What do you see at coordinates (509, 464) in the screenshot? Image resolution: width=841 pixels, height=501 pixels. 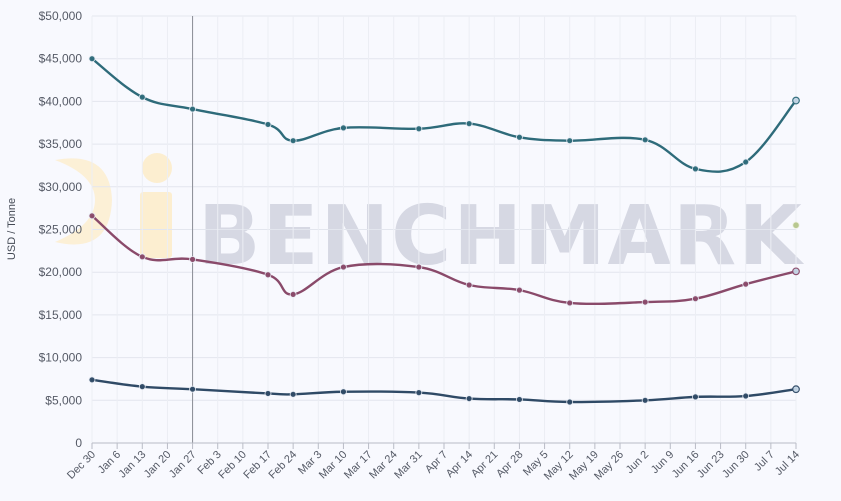 I see `x-tick-label: Apr 28` at bounding box center [509, 464].